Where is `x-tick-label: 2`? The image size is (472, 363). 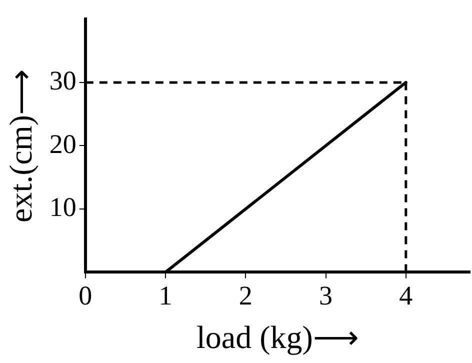
x-tick-label: 2 is located at coordinates (245, 295).